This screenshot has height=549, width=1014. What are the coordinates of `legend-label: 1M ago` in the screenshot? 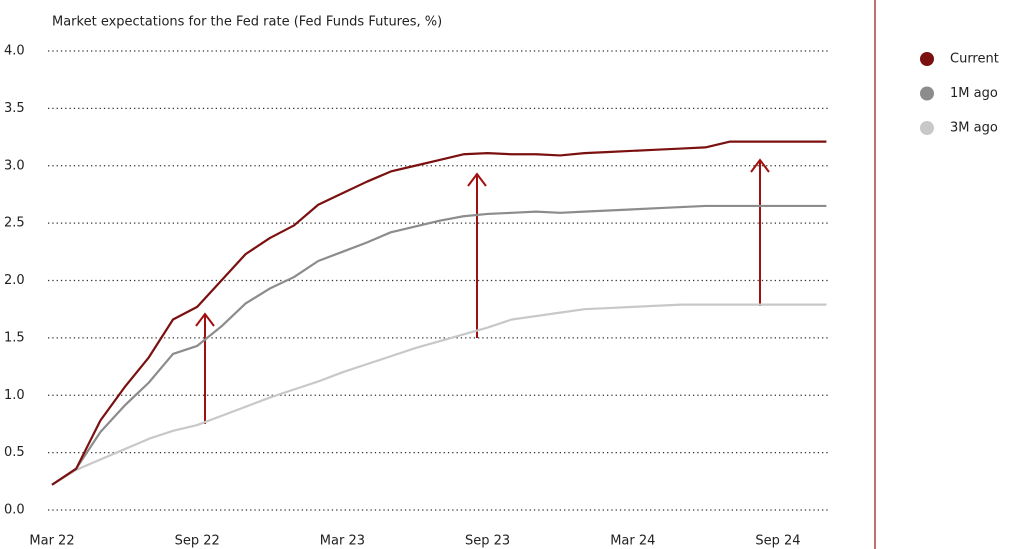 It's located at (974, 93).